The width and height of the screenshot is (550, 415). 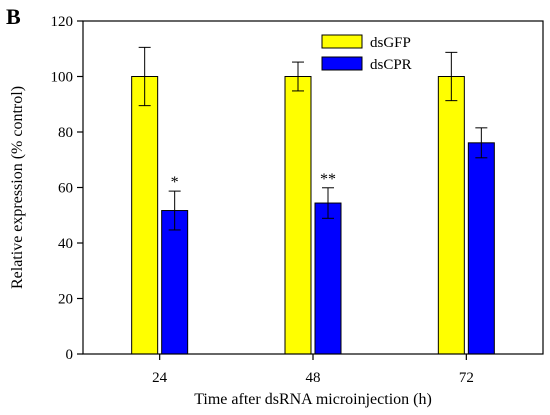 I want to click on y-tick-label: 60, so click(x=65, y=189).